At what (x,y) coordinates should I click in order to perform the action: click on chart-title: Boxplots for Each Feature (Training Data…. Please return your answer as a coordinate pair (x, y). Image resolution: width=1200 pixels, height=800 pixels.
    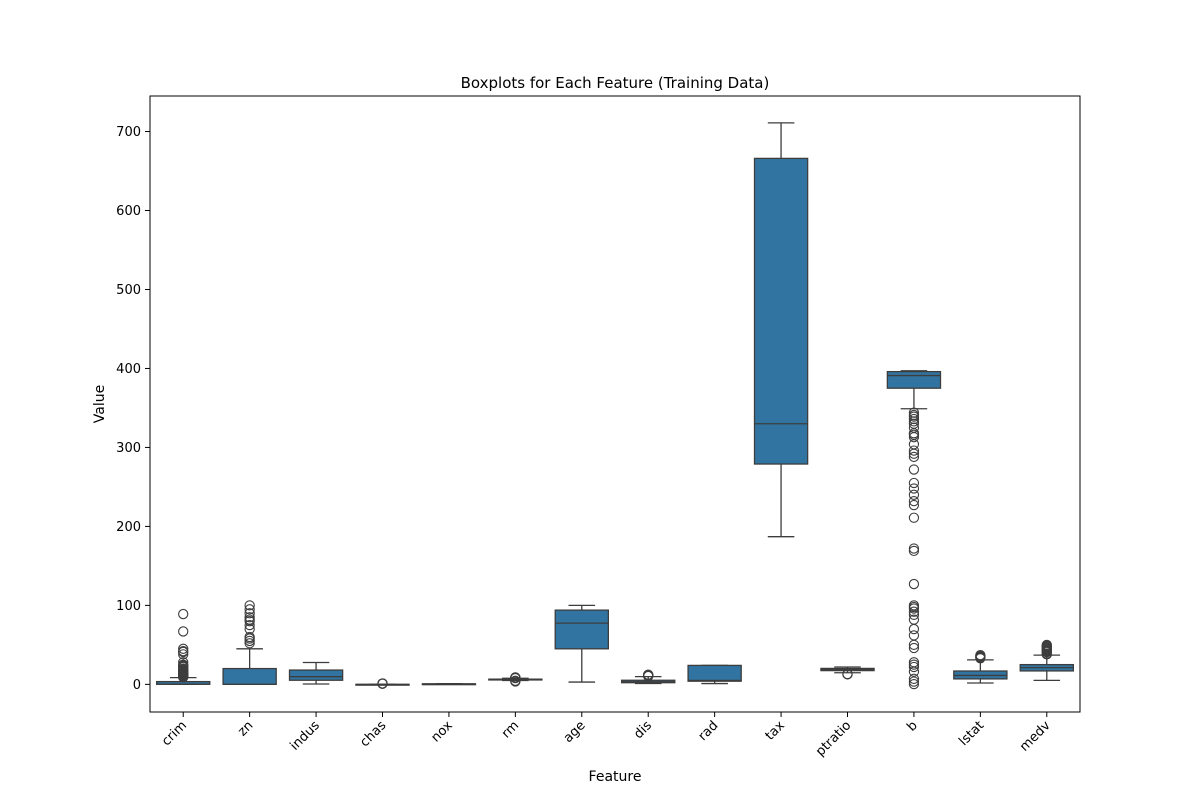
    Looking at the image, I should click on (615, 83).